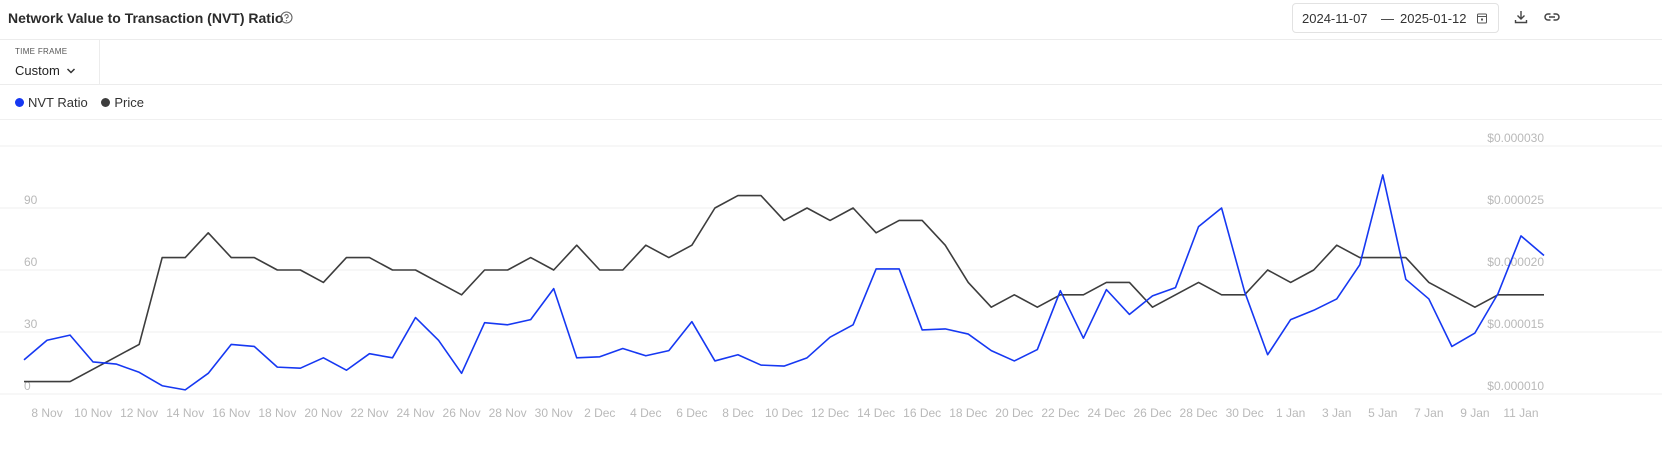  I want to click on x-tick-label: 26 Dec, so click(1152, 413).